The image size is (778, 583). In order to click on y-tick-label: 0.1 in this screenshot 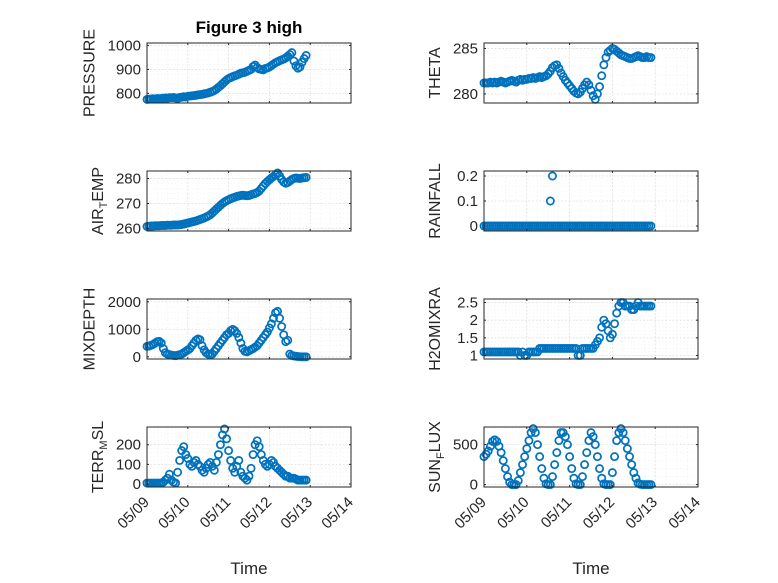, I will do `click(467, 201)`.